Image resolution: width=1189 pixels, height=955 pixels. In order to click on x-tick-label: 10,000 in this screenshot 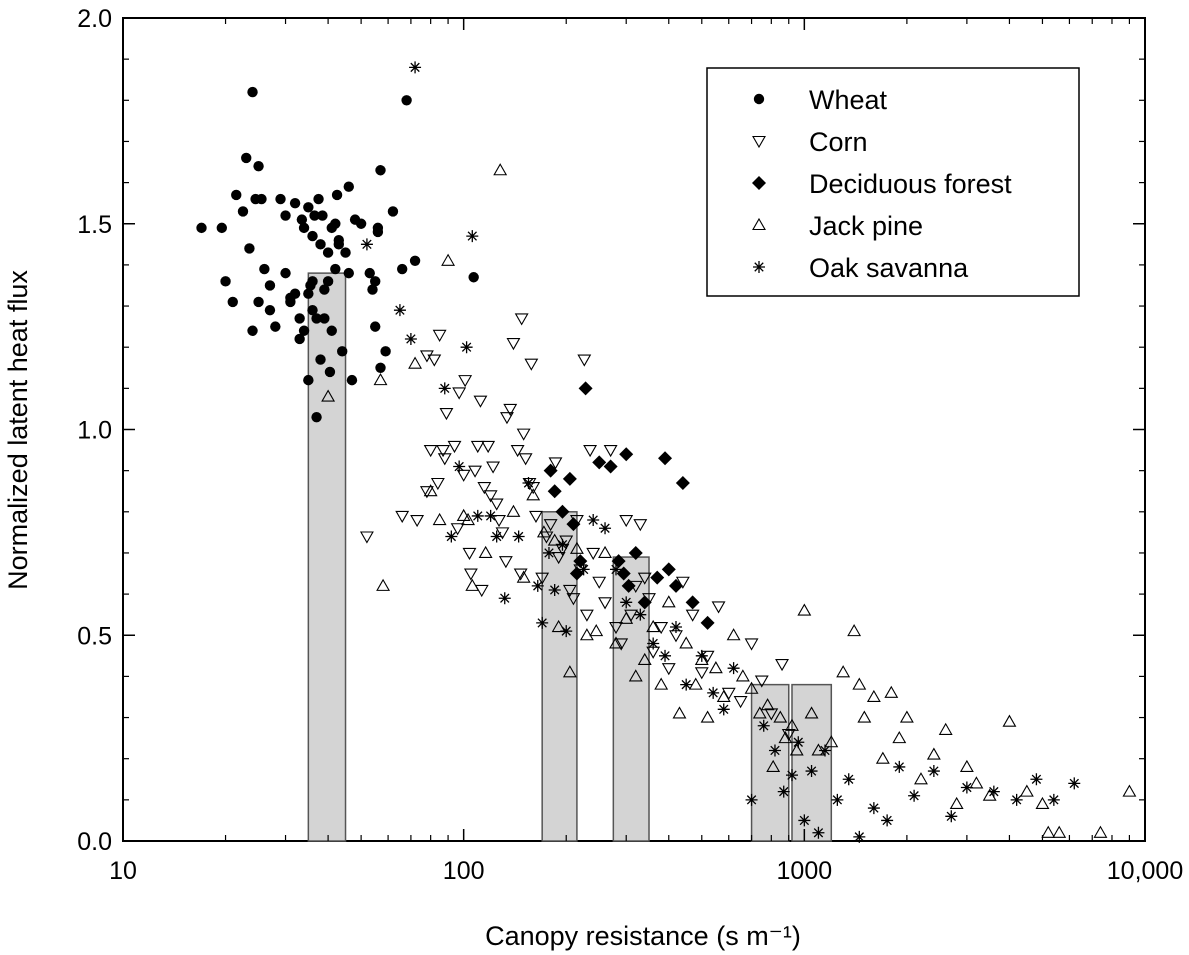, I will do `click(1145, 871)`.